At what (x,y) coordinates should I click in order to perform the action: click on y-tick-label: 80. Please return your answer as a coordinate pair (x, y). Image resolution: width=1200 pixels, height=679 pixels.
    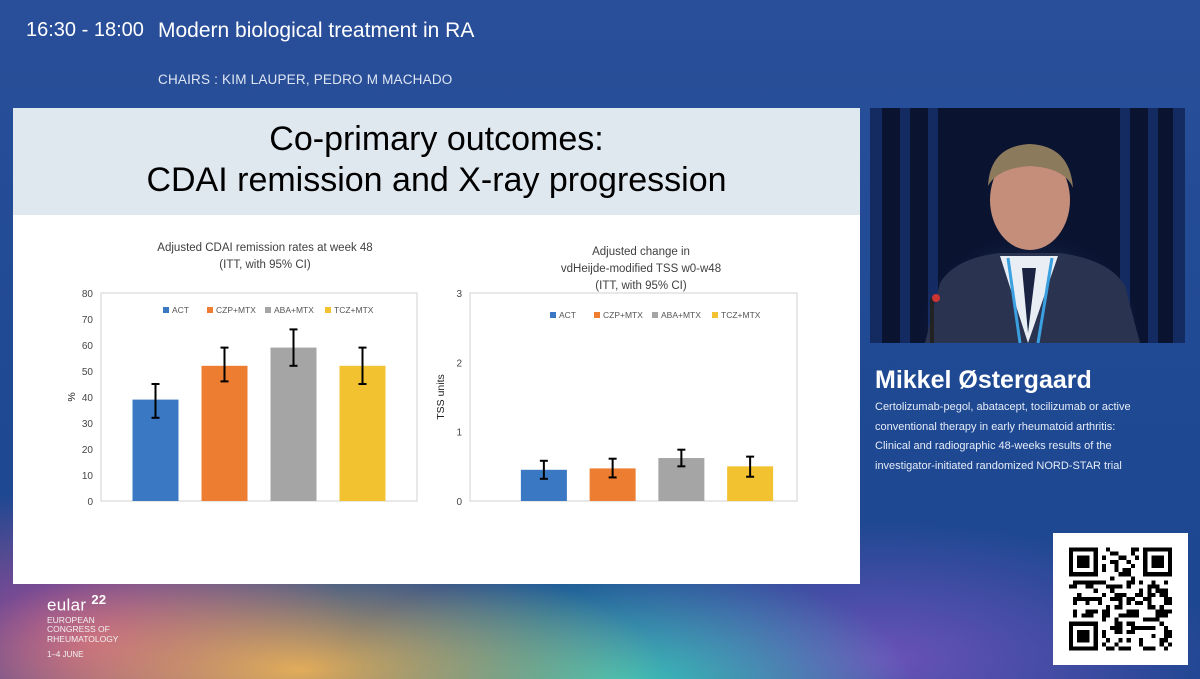
    Looking at the image, I should click on (88, 294).